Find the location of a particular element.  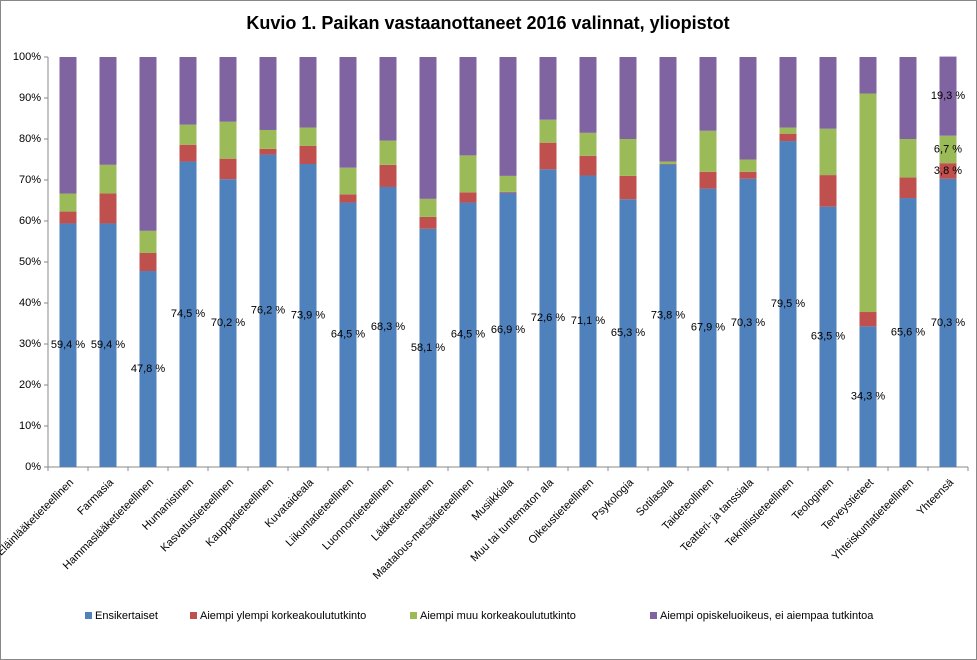

data-label: 34,3 % is located at coordinates (868, 397).